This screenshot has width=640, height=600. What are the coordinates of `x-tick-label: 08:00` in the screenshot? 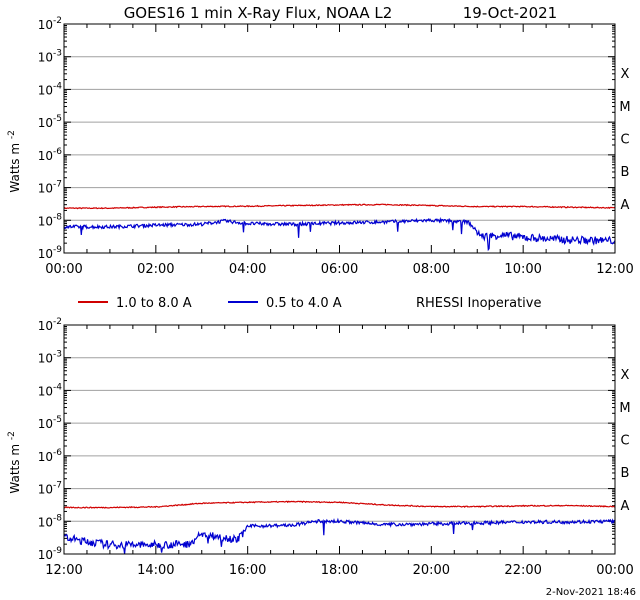 It's located at (431, 269).